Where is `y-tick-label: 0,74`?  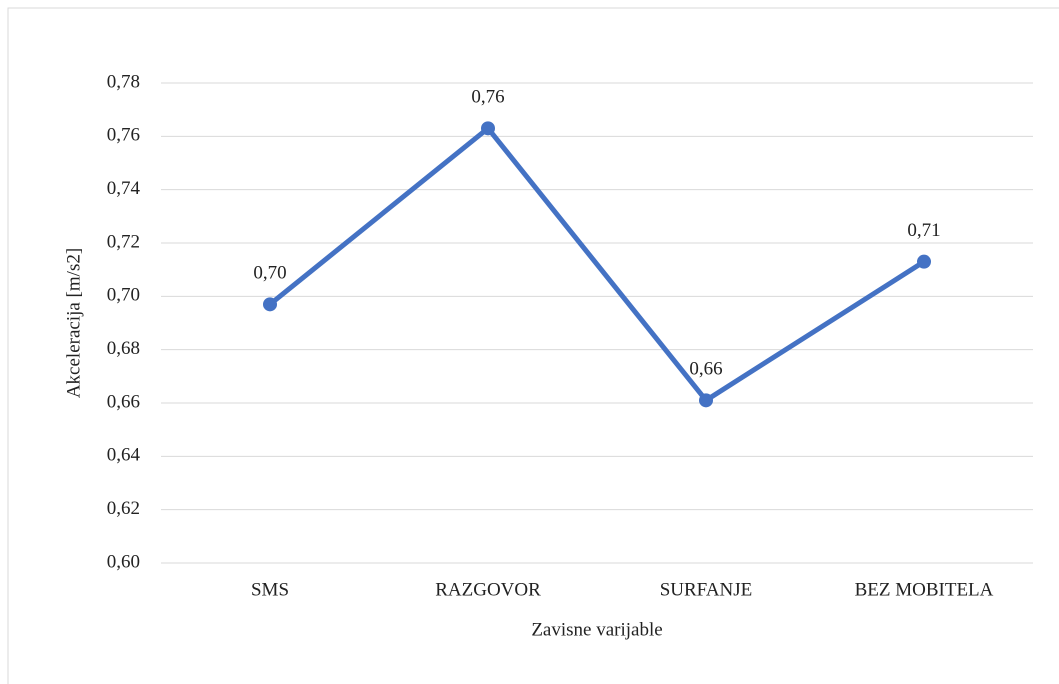
y-tick-label: 0,74 is located at coordinates (124, 188).